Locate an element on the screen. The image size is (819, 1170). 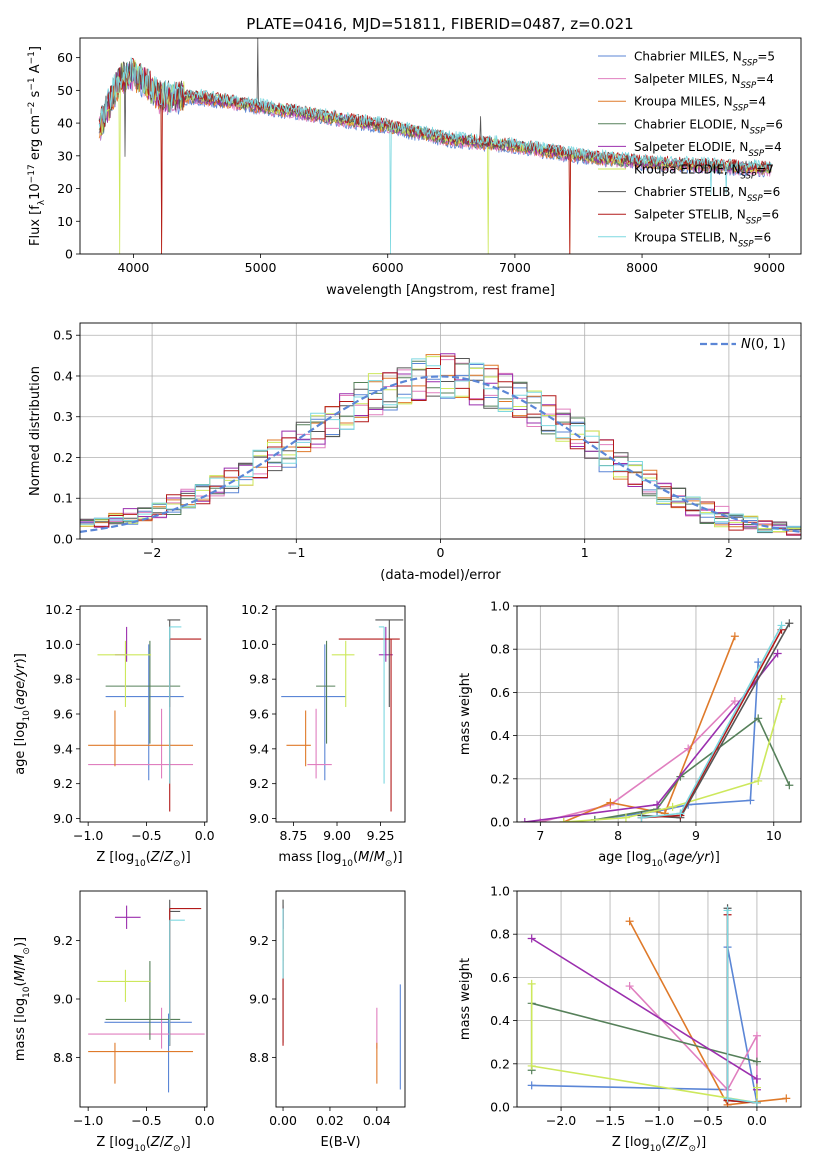
x-tick-label: 10 is located at coordinates (774, 835).